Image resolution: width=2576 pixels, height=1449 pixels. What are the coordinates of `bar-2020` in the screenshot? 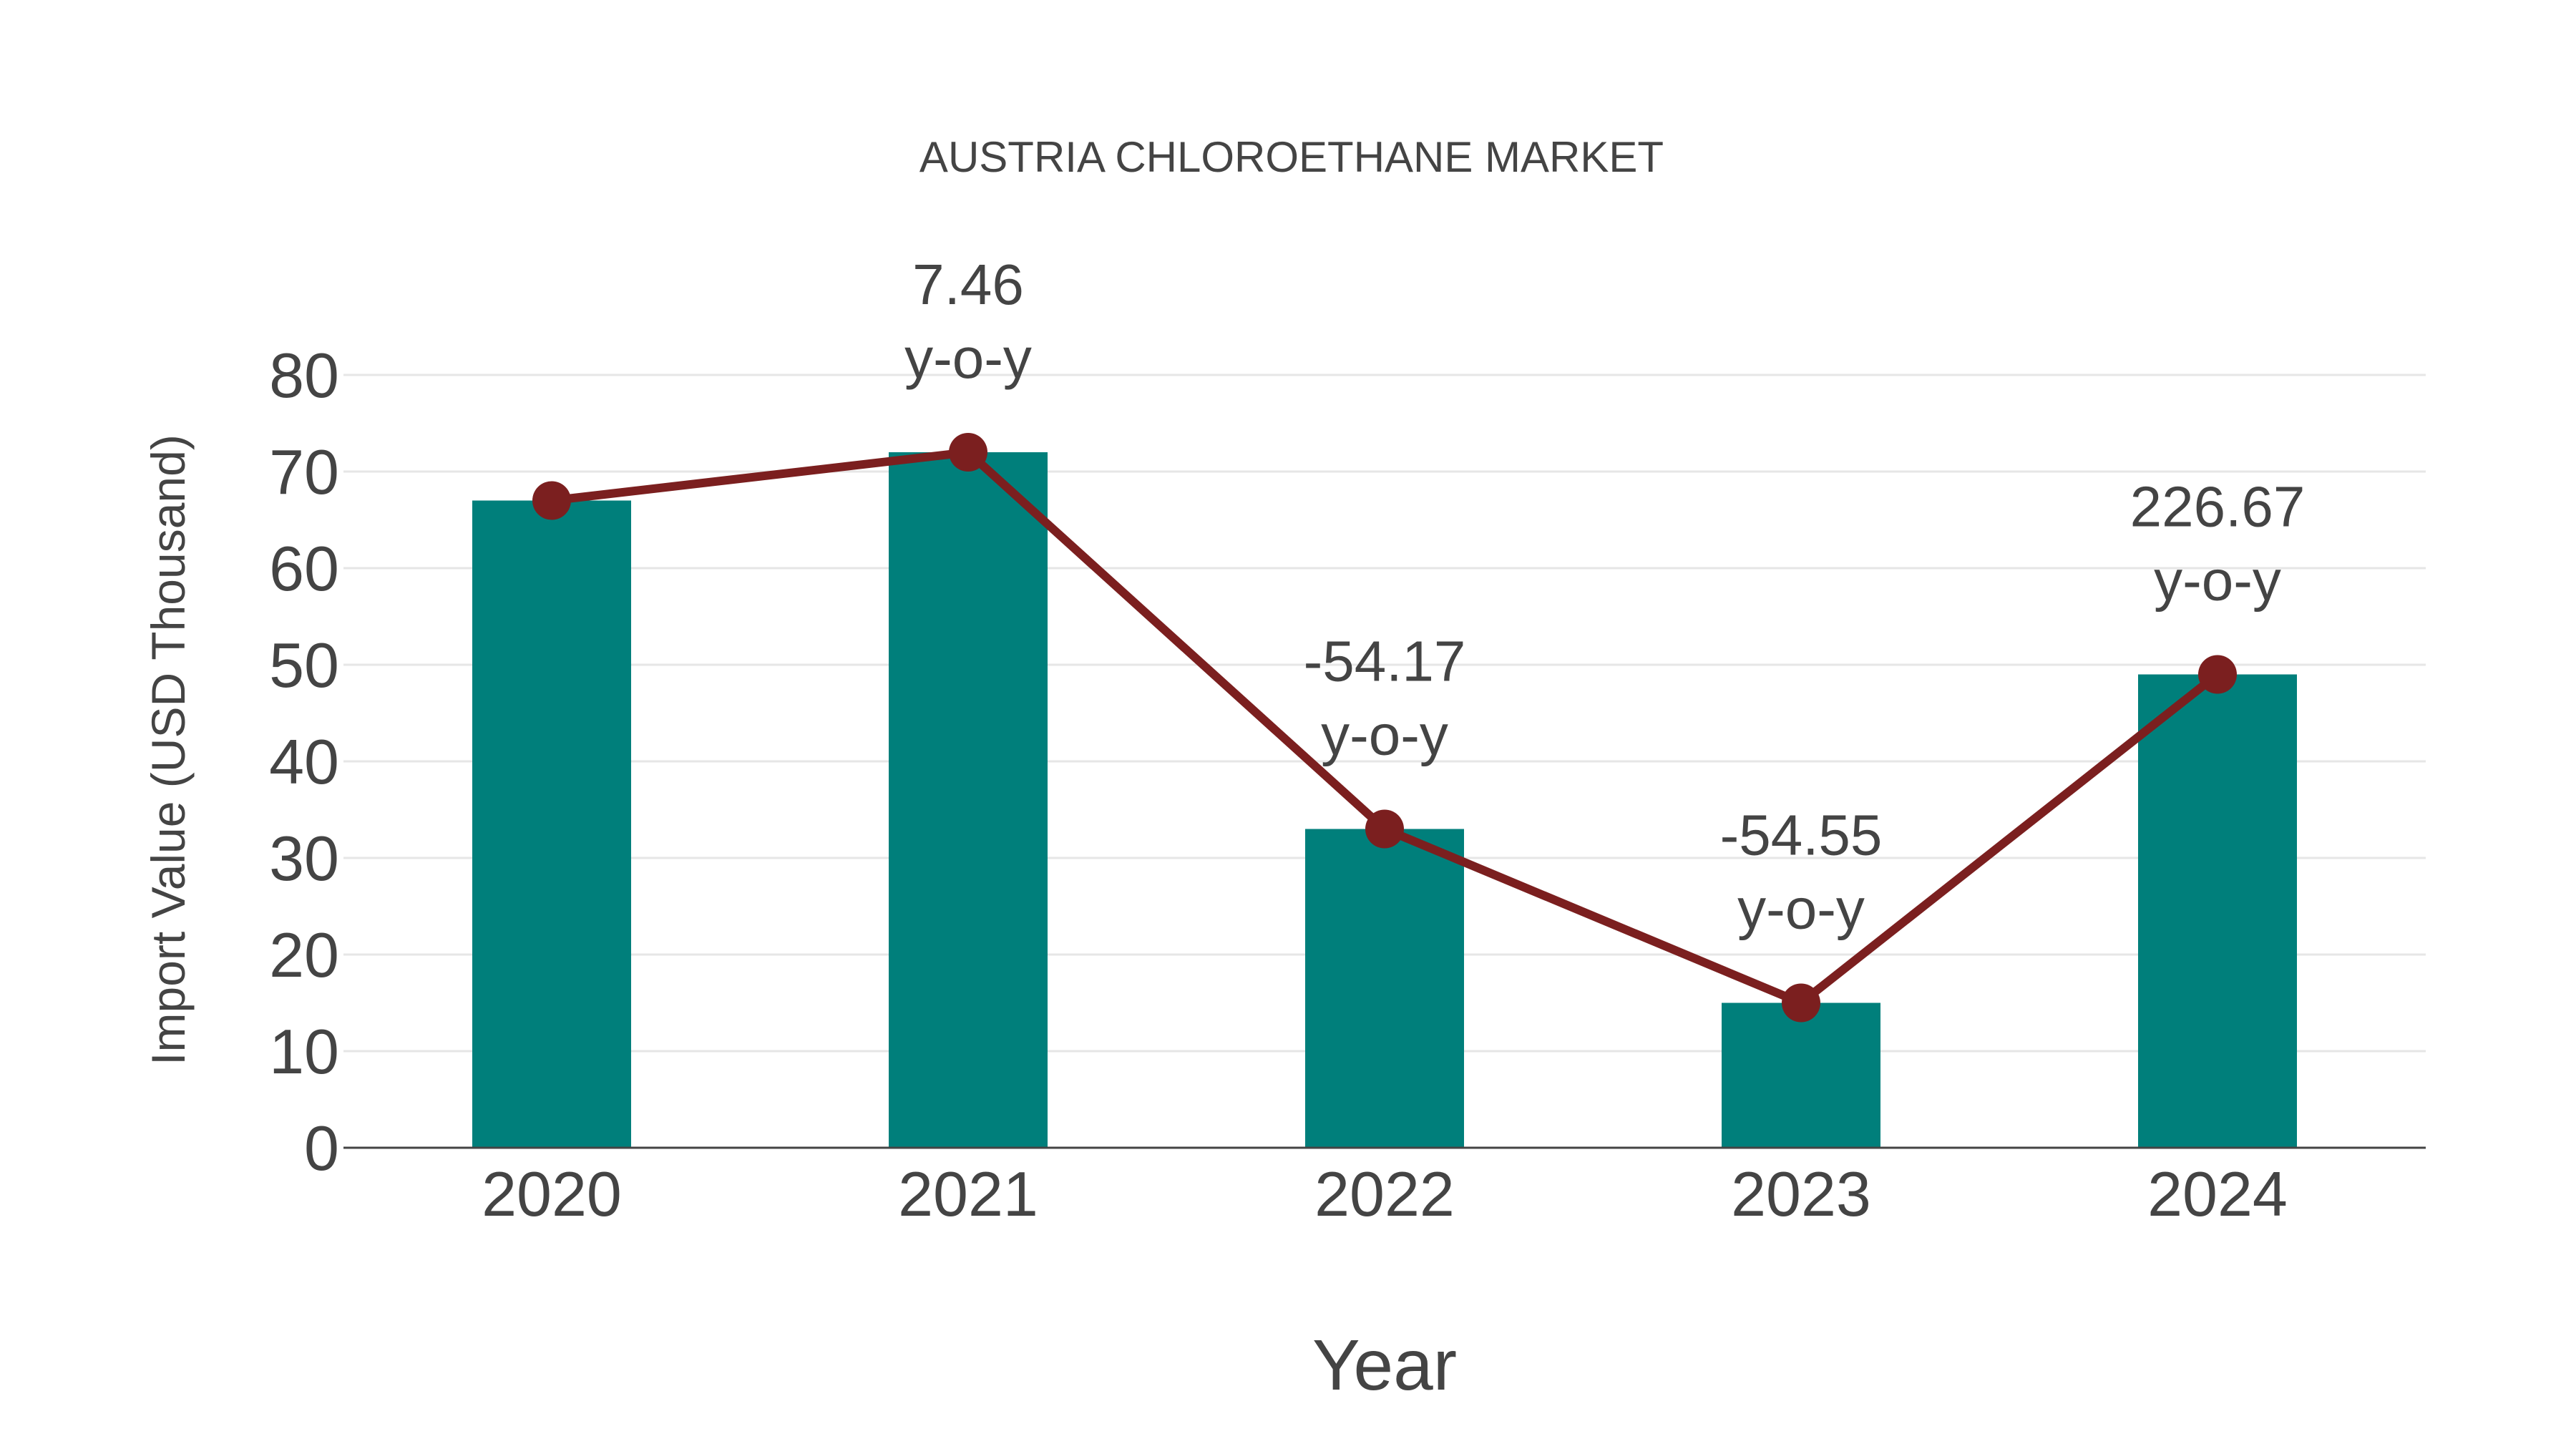 It's located at (551, 824).